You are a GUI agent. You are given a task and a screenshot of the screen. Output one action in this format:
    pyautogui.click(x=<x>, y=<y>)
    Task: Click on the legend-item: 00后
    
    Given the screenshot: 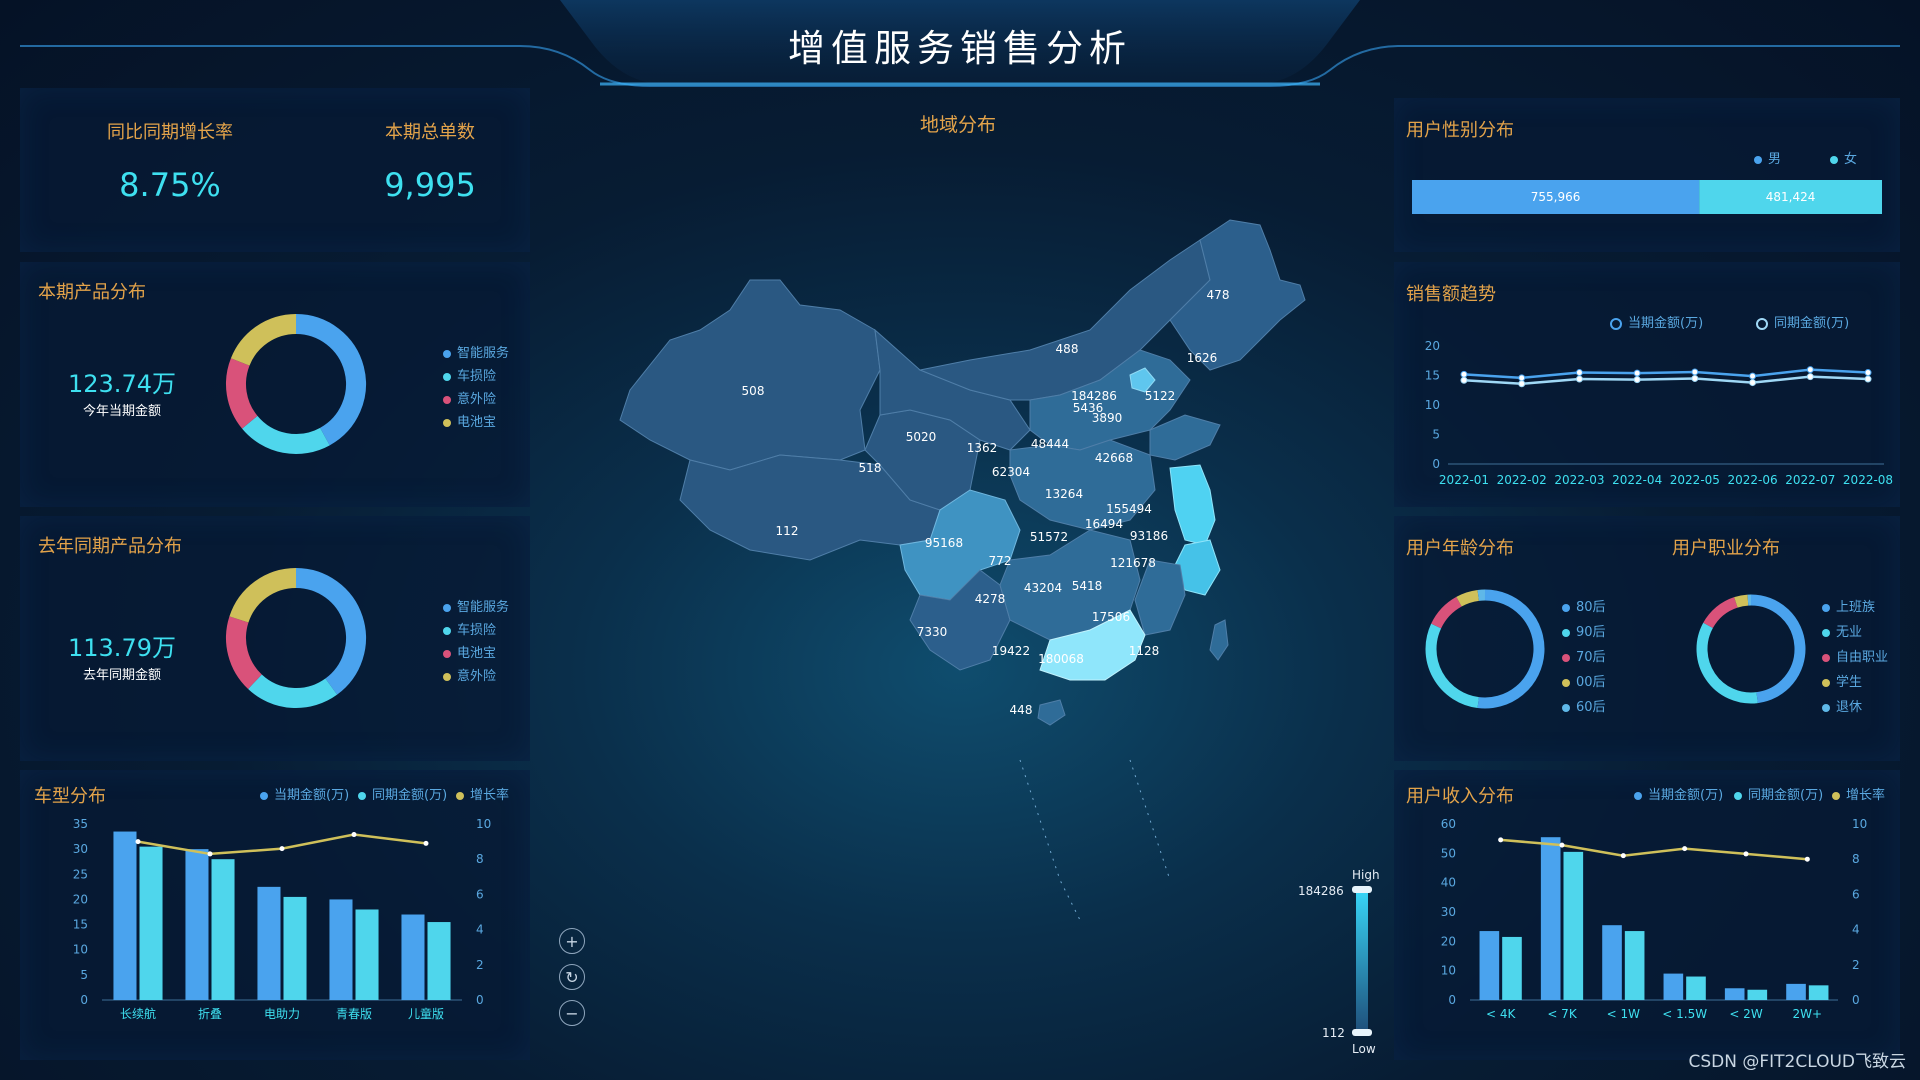 What is the action you would take?
    pyautogui.click(x=1584, y=680)
    